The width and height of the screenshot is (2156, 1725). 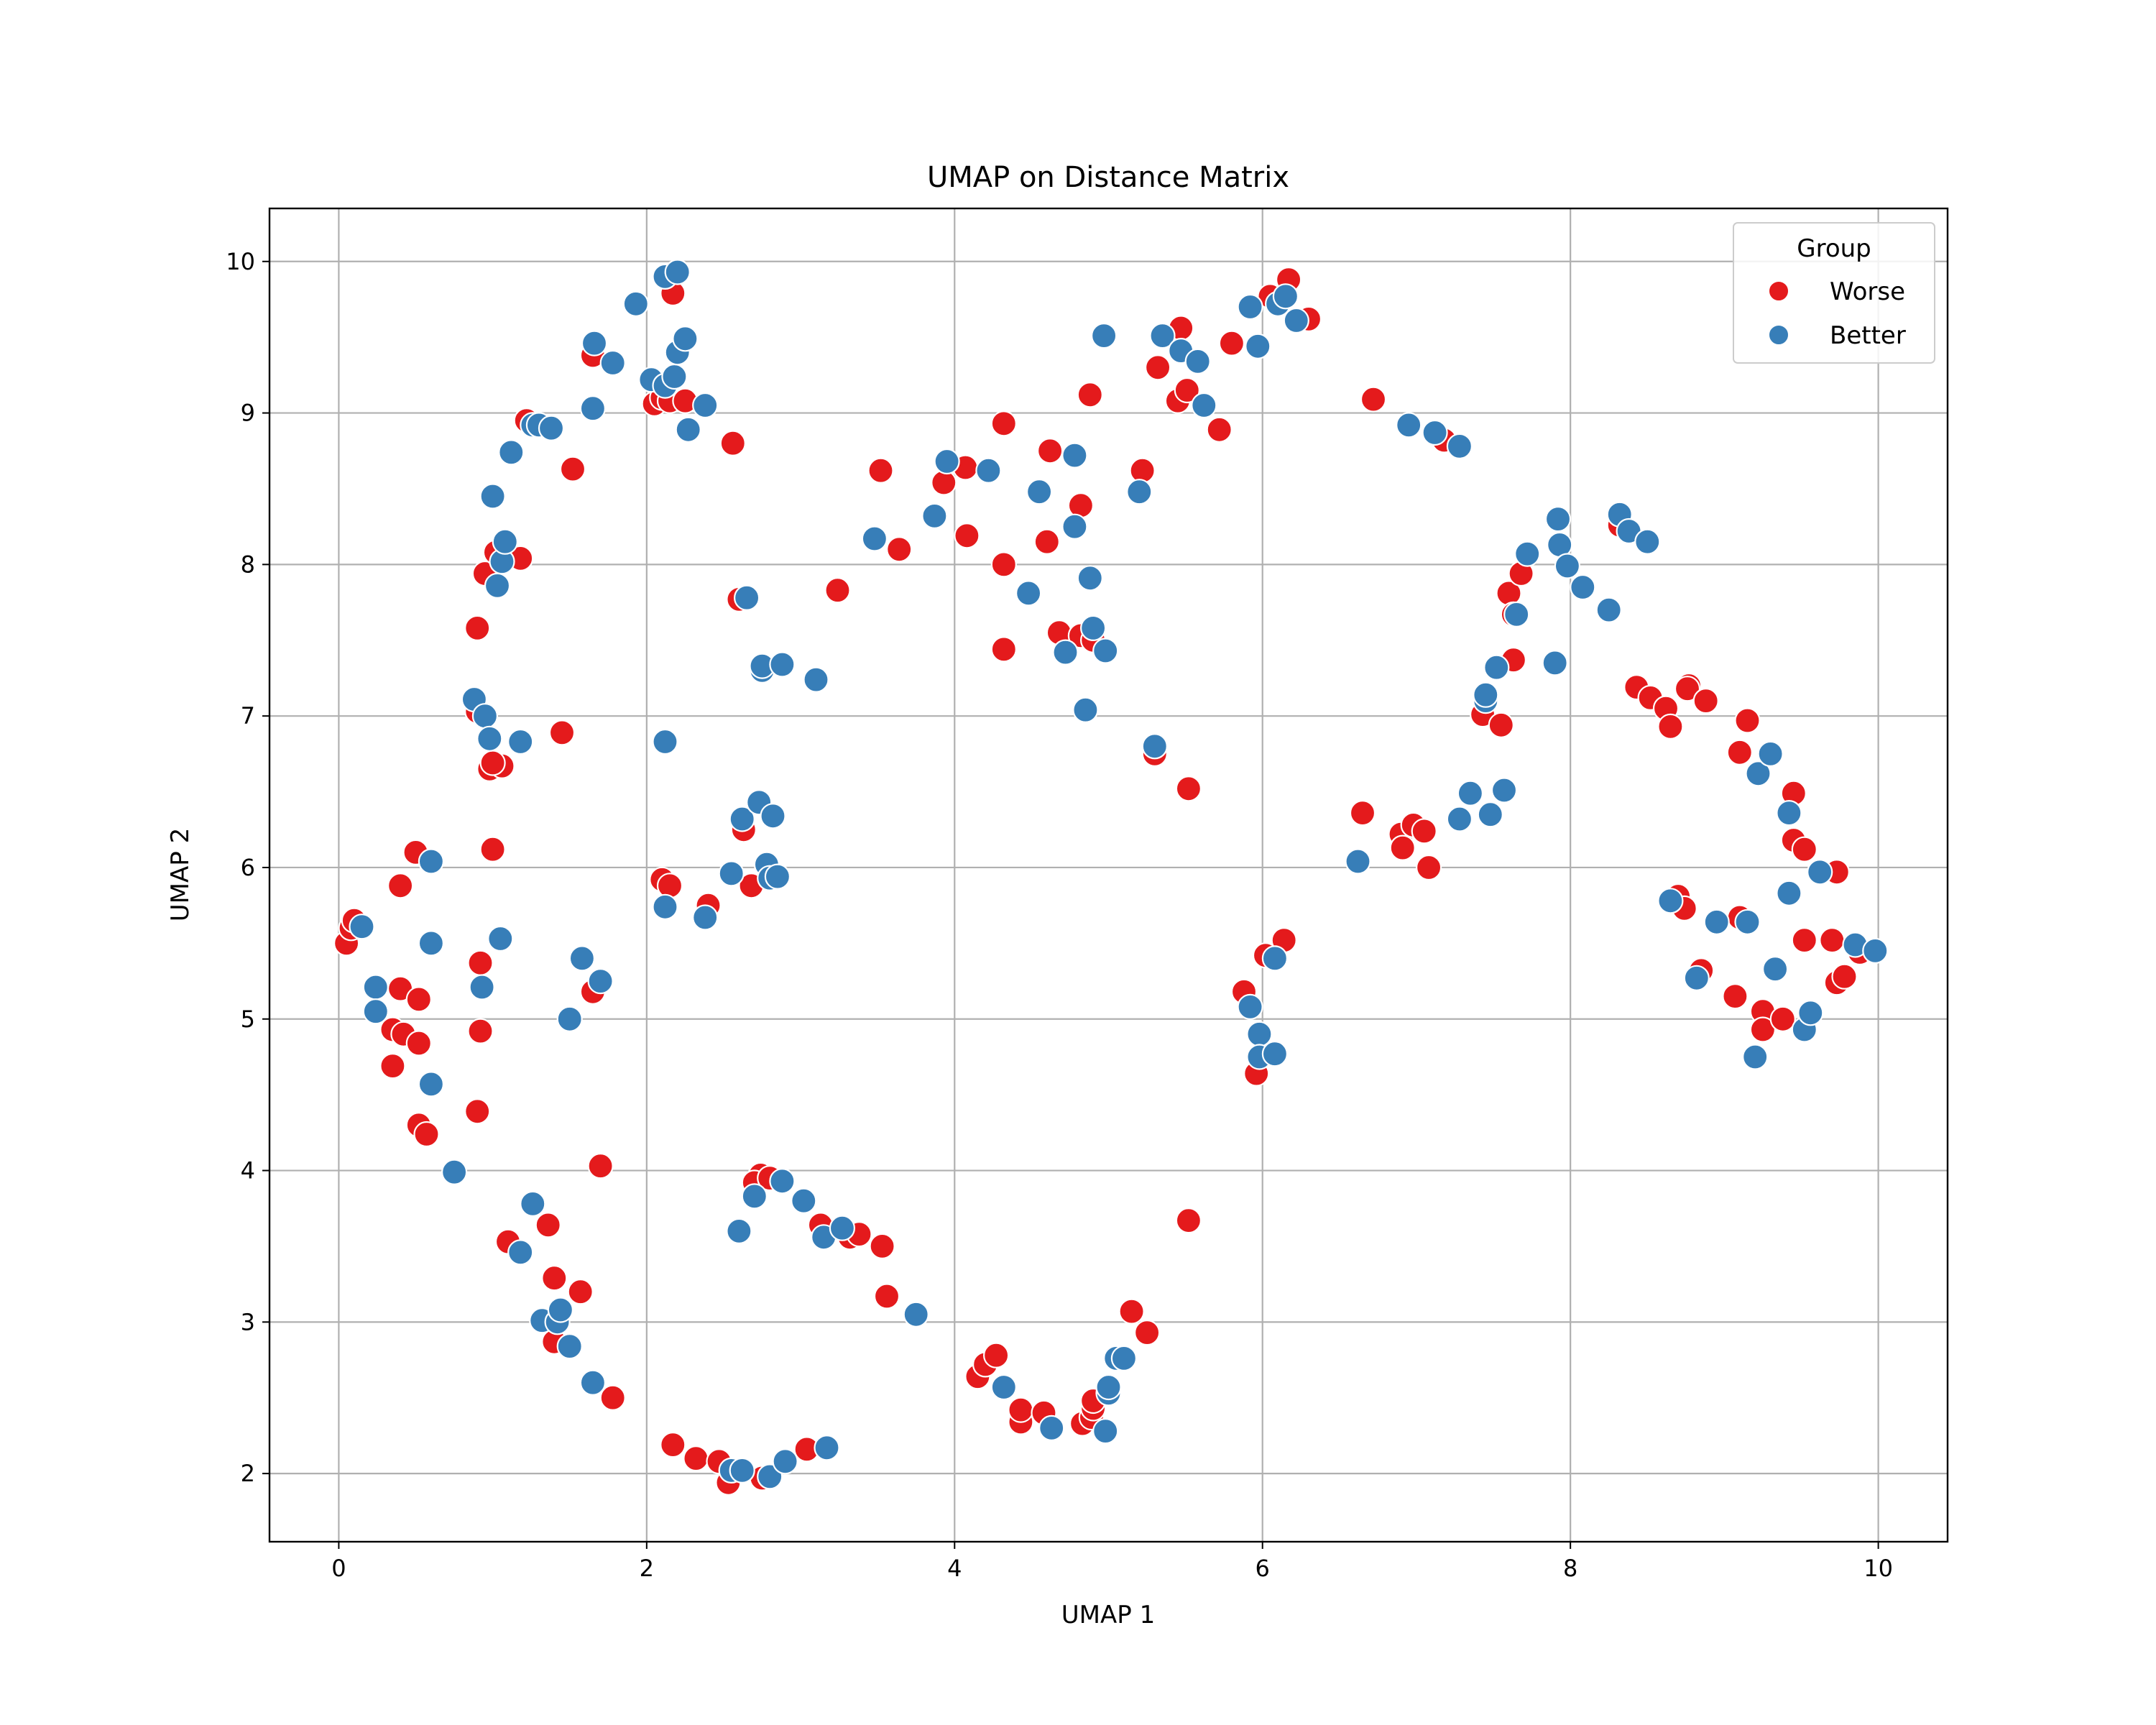 What do you see at coordinates (1778, 291) in the screenshot?
I see `legend-marker-worse` at bounding box center [1778, 291].